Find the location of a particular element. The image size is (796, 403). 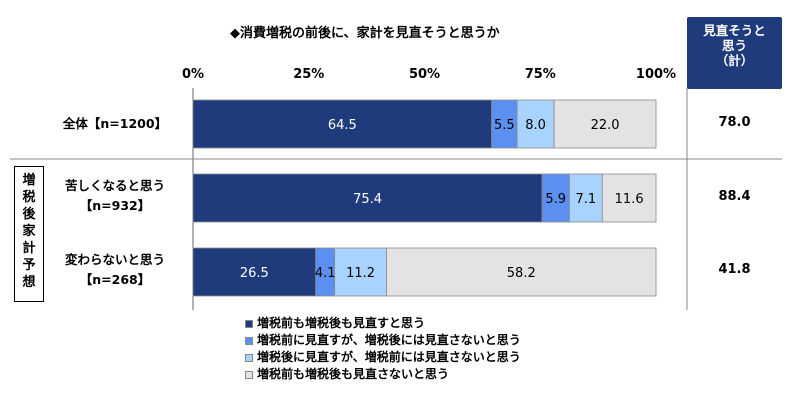

group-label-char: 増 is located at coordinates (29, 180).